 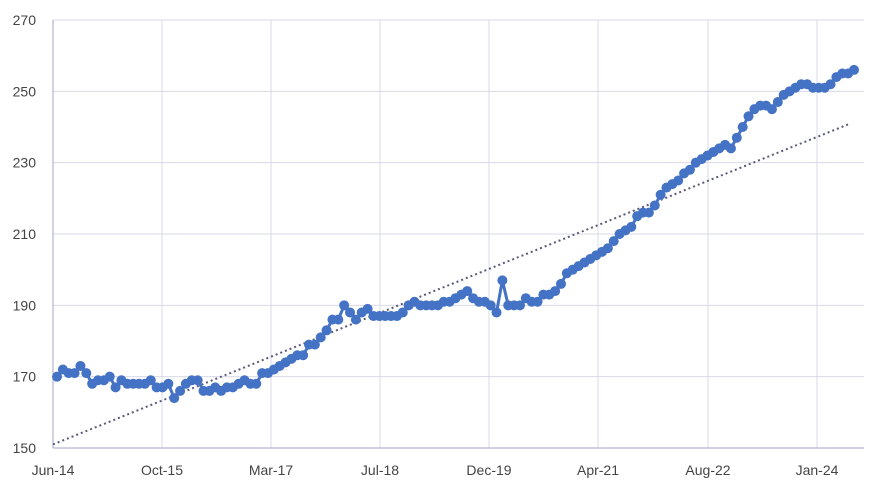 What do you see at coordinates (25, 377) in the screenshot?
I see `y-tick-label: 170` at bounding box center [25, 377].